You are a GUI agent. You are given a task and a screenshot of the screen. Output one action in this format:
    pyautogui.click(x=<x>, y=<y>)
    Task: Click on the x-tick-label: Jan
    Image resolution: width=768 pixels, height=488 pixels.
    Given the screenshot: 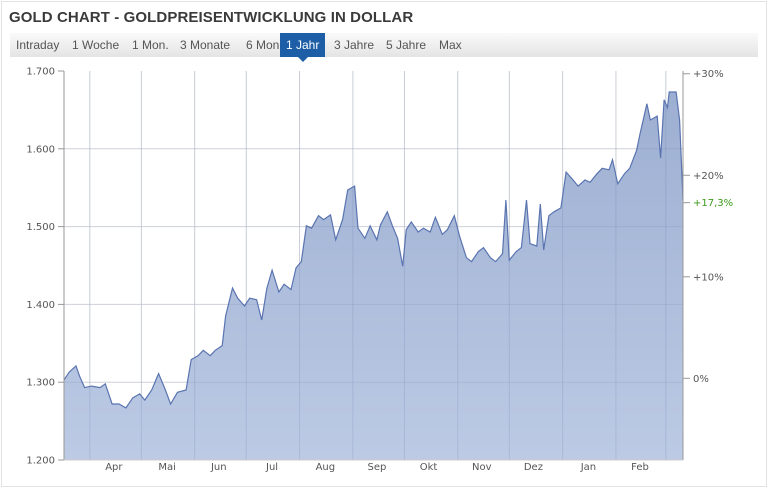 What is the action you would take?
    pyautogui.click(x=588, y=467)
    